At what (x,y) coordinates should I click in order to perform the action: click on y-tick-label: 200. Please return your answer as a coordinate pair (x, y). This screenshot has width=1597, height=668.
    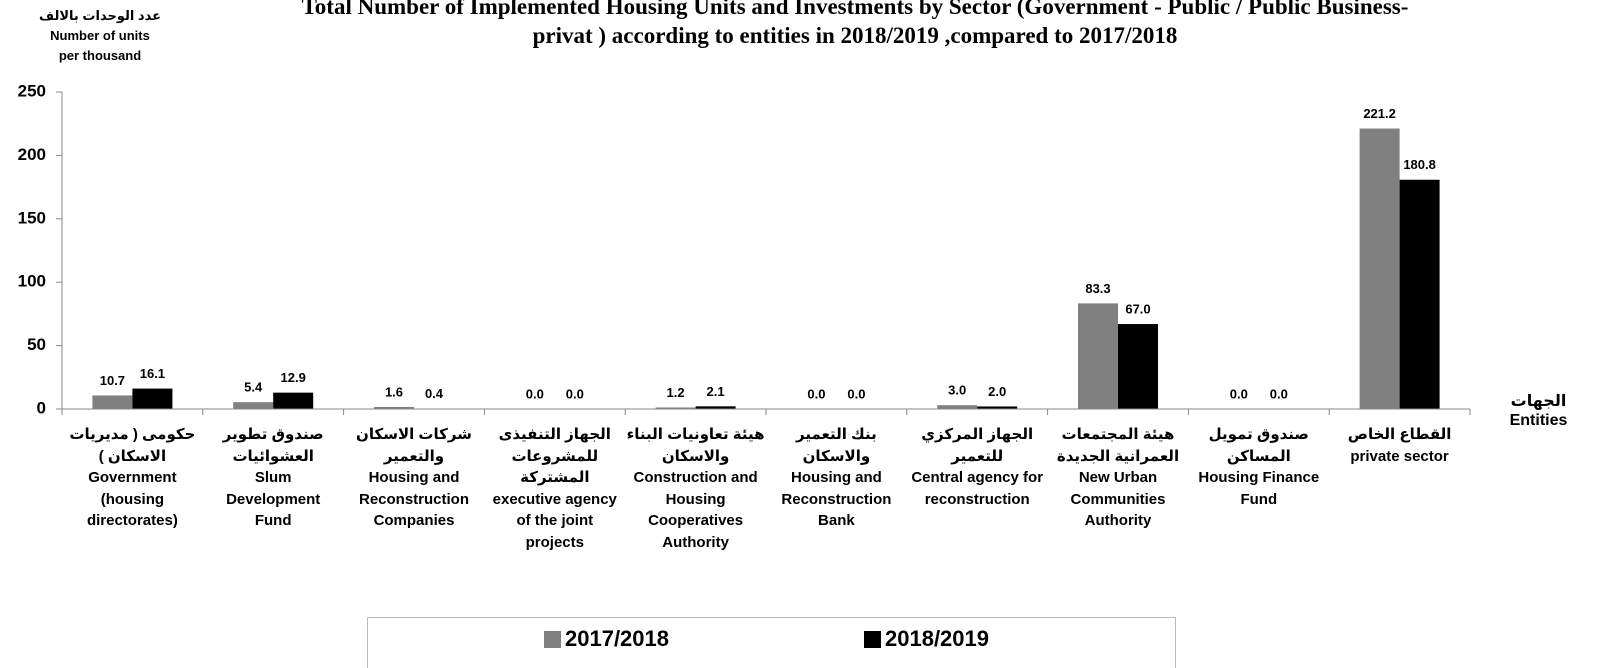
    Looking at the image, I should click on (32, 154).